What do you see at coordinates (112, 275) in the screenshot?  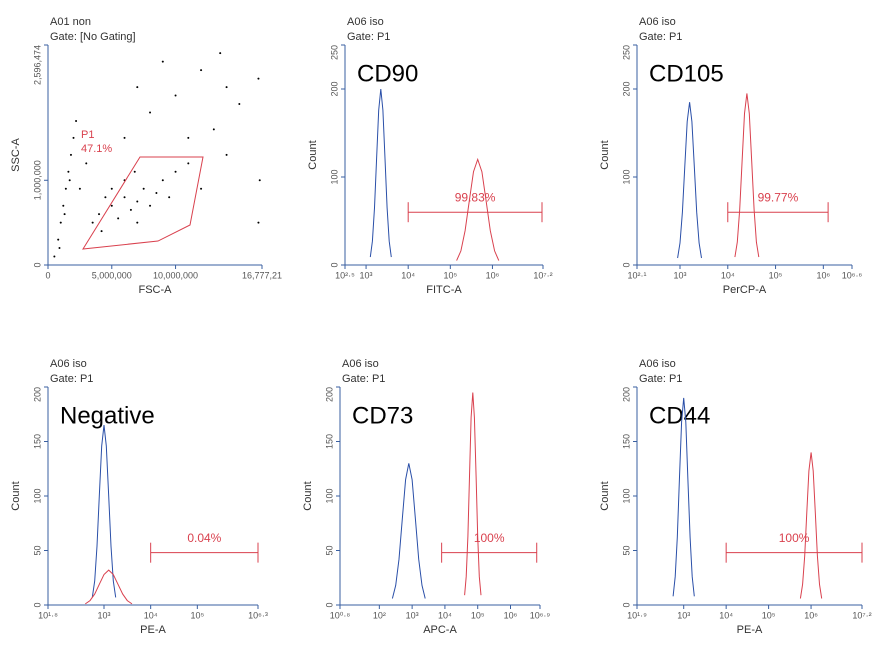 I see `x-tick-label: 5,000,000` at bounding box center [112, 275].